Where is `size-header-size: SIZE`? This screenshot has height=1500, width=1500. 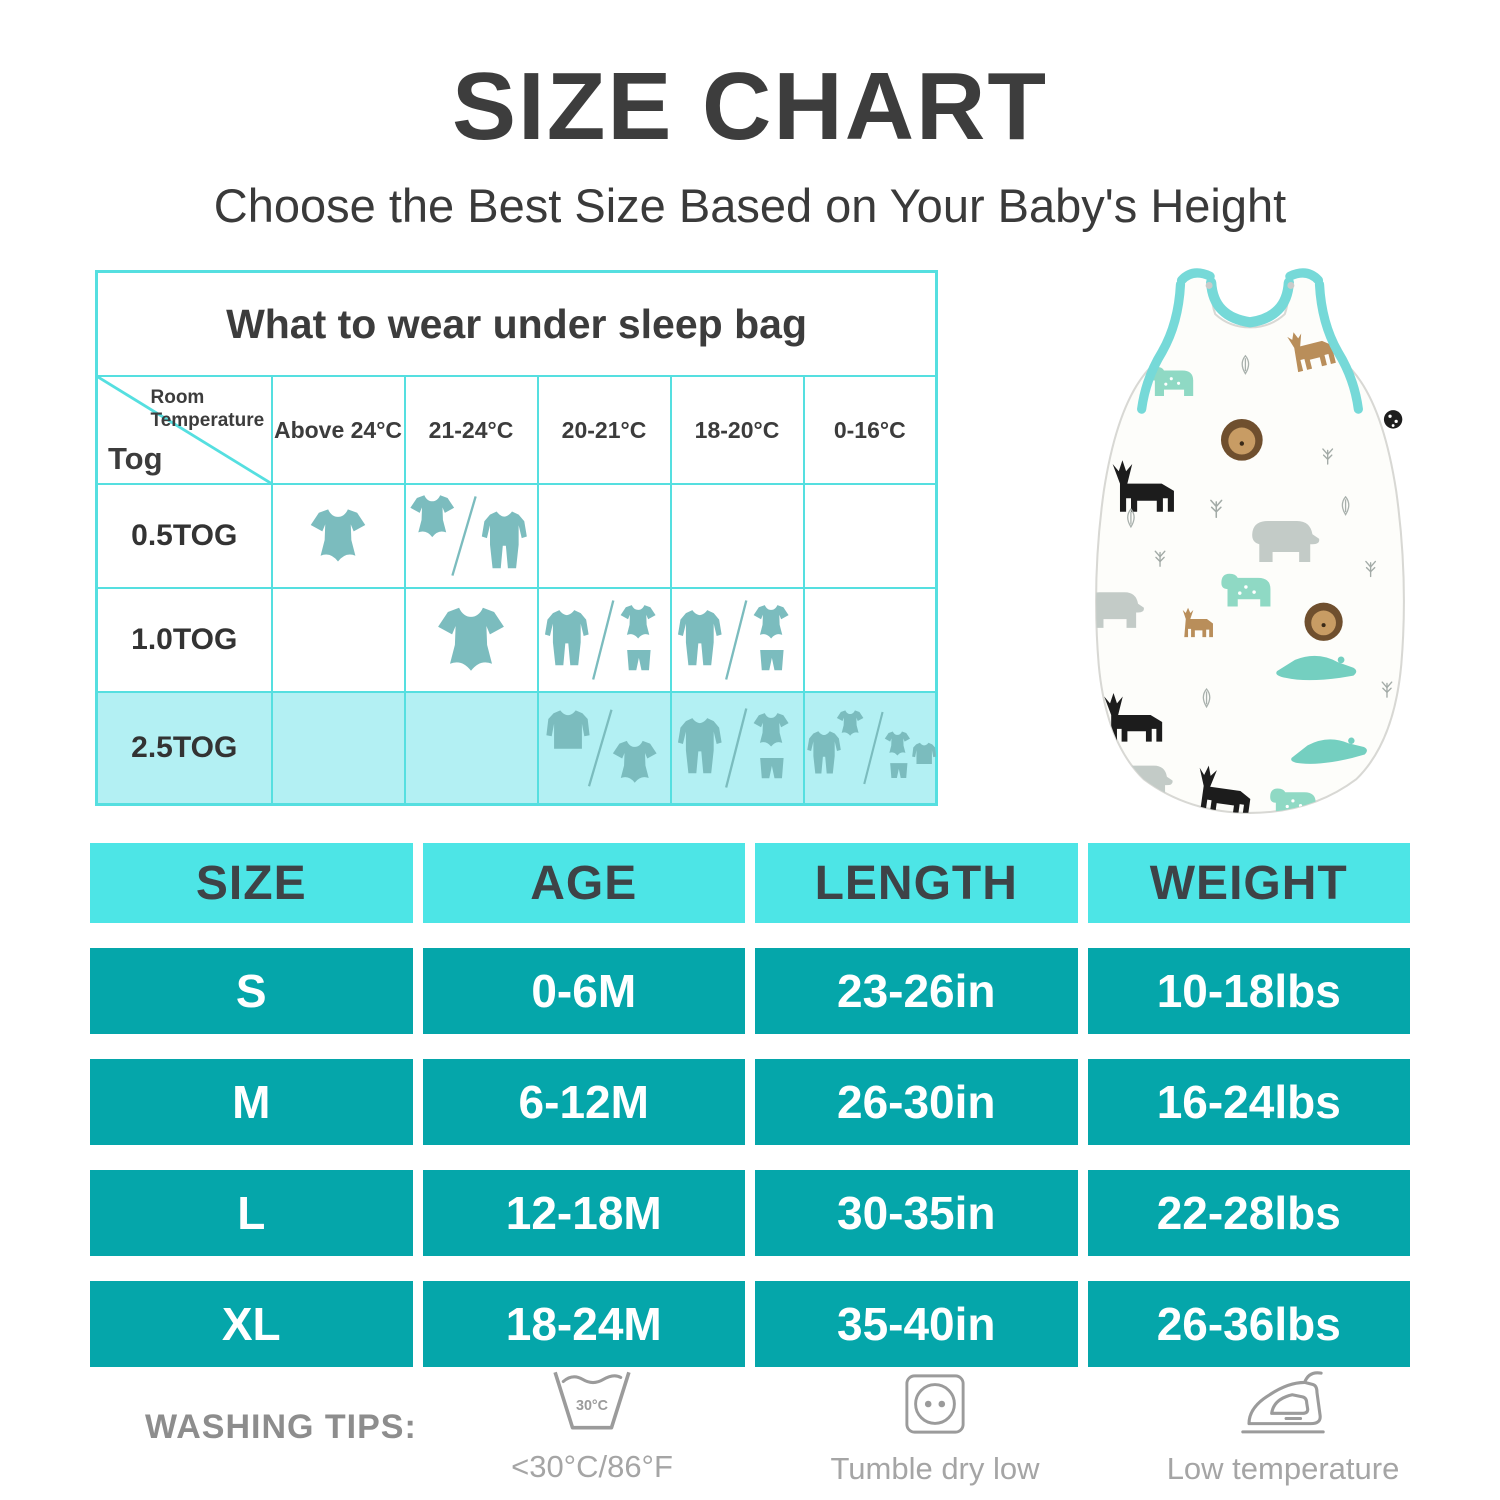 size-header-size: SIZE is located at coordinates (251, 883).